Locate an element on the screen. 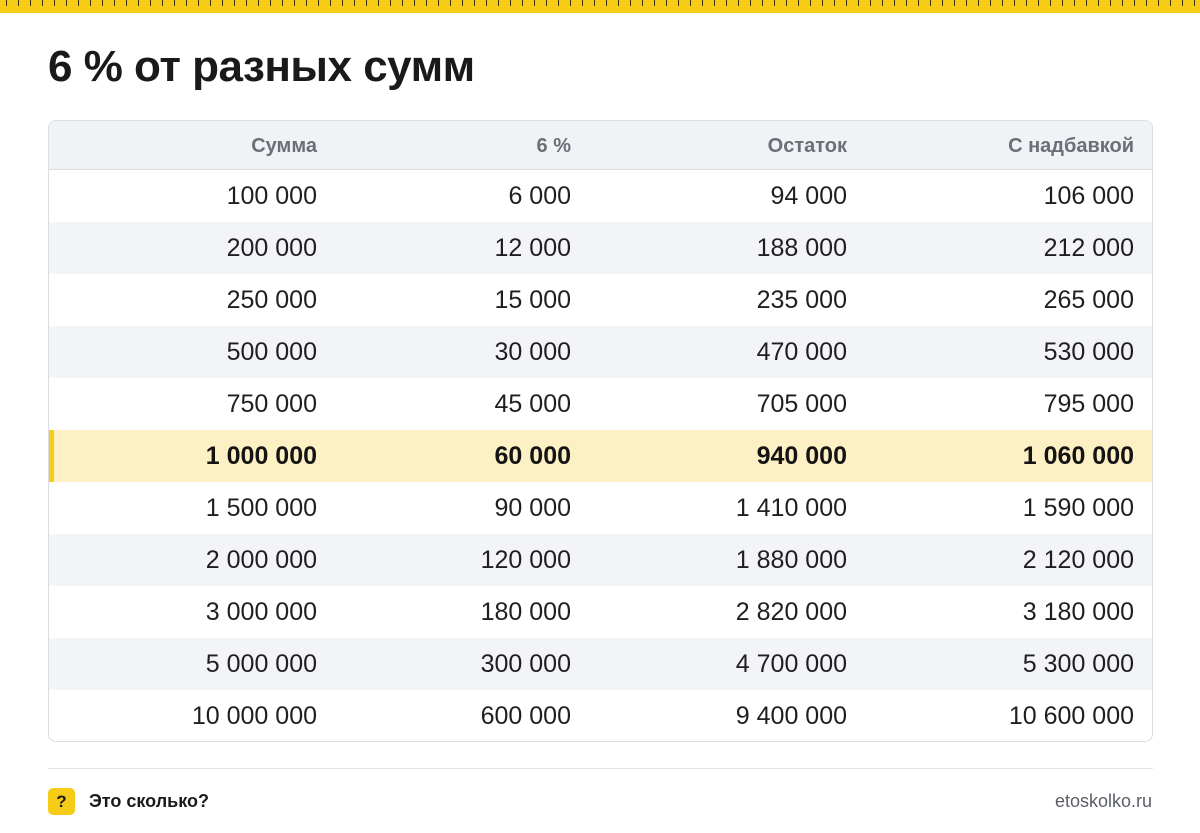 This screenshot has width=1200, height=833. cell-percent: 6 000 is located at coordinates (539, 195).